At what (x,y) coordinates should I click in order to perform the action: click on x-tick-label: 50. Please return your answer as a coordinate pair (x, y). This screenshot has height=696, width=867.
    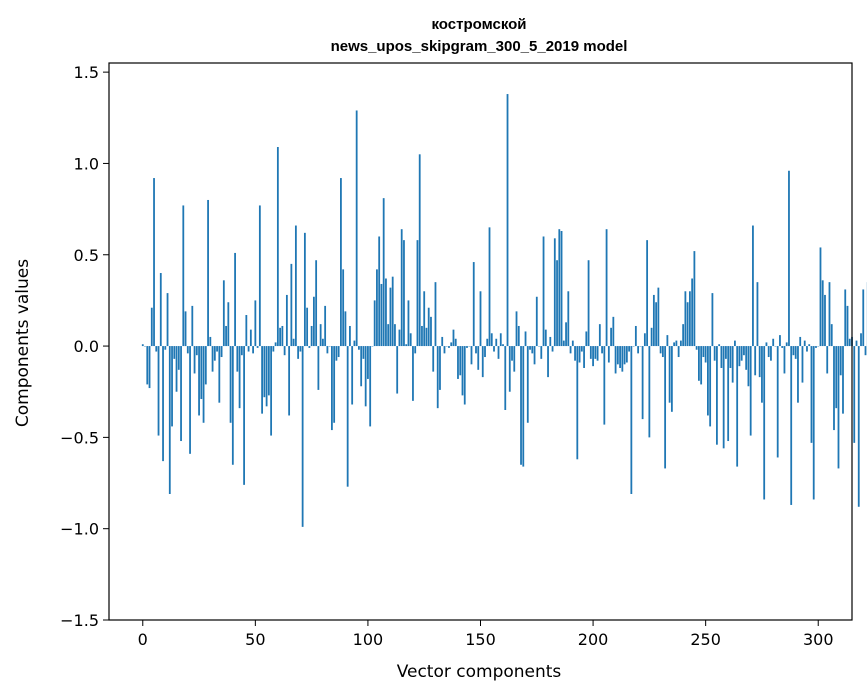
    Looking at the image, I should click on (255, 639).